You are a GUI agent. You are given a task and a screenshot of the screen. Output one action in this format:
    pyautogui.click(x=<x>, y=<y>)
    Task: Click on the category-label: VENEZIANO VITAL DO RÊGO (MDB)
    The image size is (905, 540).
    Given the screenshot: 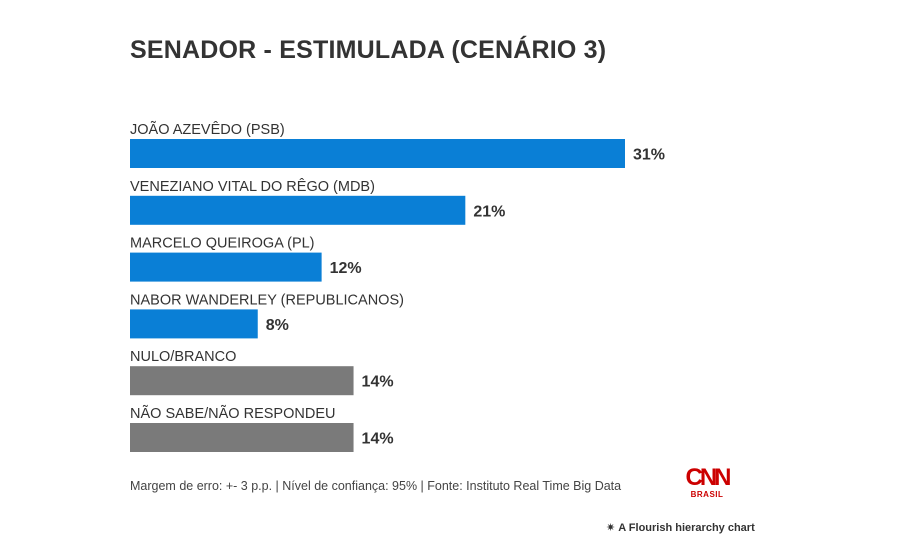 What is the action you would take?
    pyautogui.click(x=252, y=186)
    